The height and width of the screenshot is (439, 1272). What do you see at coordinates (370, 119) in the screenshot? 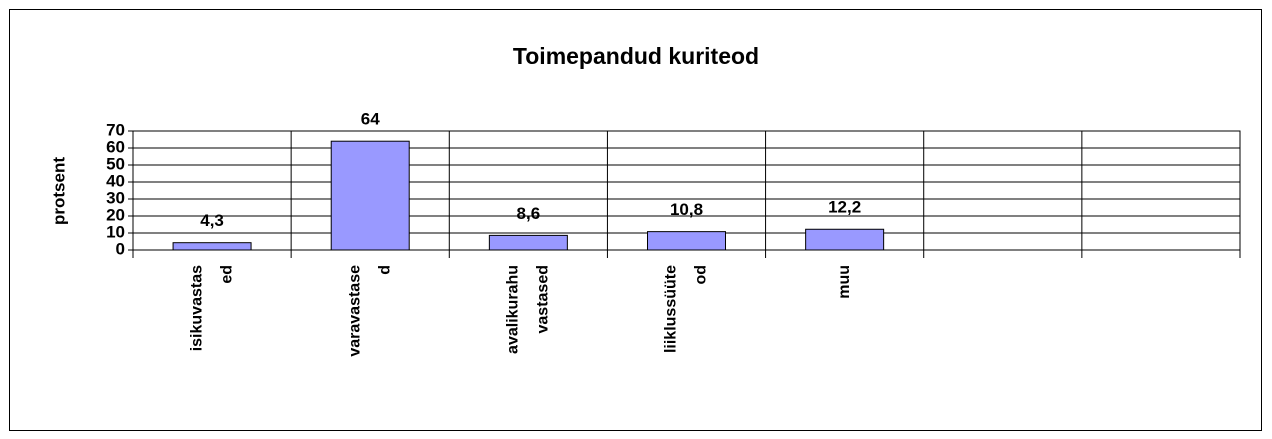
I see `data-label: 64` at bounding box center [370, 119].